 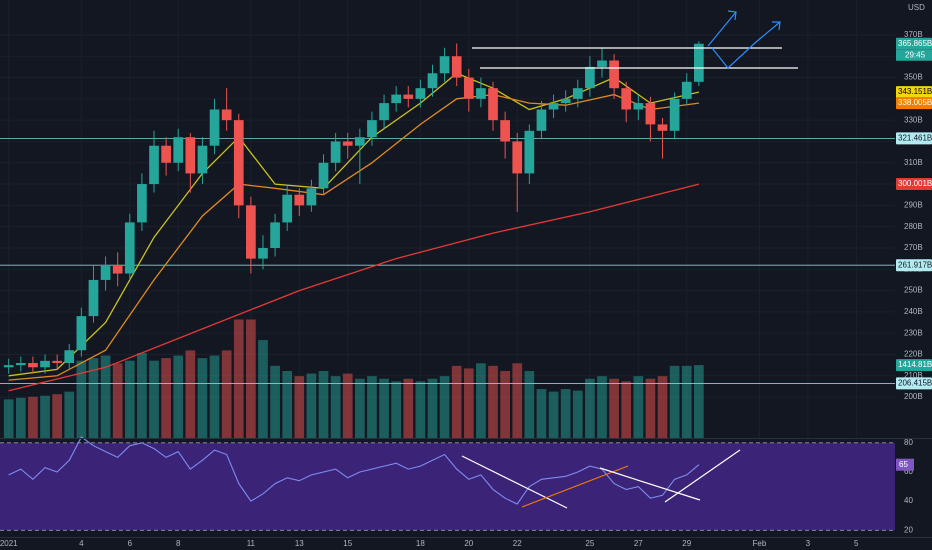 What do you see at coordinates (913, 354) in the screenshot?
I see `y-tick-label: 220B` at bounding box center [913, 354].